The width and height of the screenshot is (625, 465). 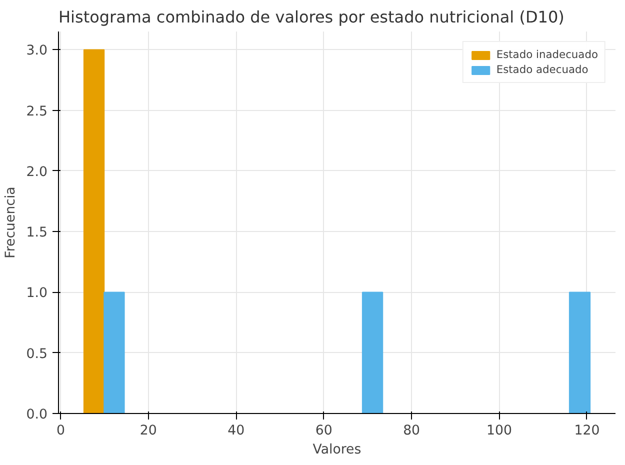 I want to click on x-tick-label: 120, so click(x=587, y=431).